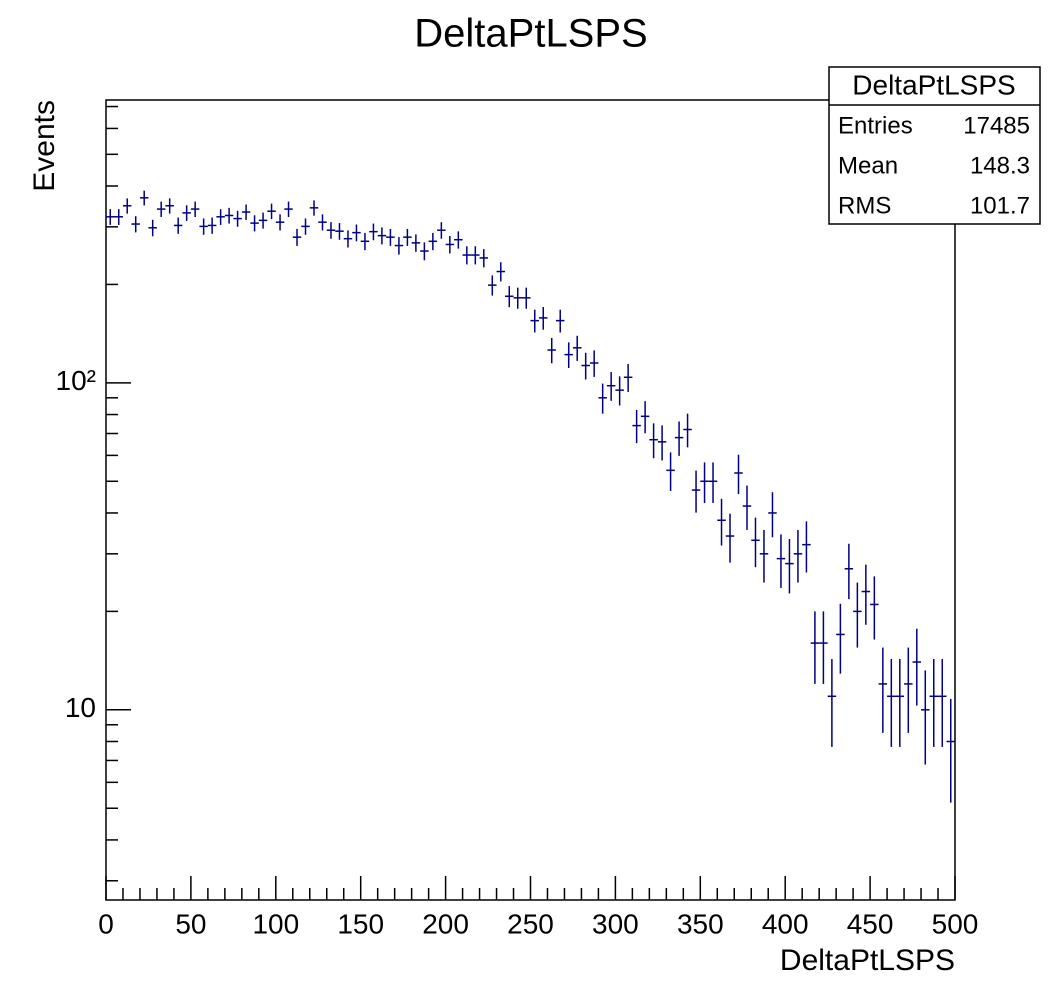 The width and height of the screenshot is (1062, 1008). Describe the element at coordinates (615, 923) in the screenshot. I see `x-tick-label: 300` at that location.